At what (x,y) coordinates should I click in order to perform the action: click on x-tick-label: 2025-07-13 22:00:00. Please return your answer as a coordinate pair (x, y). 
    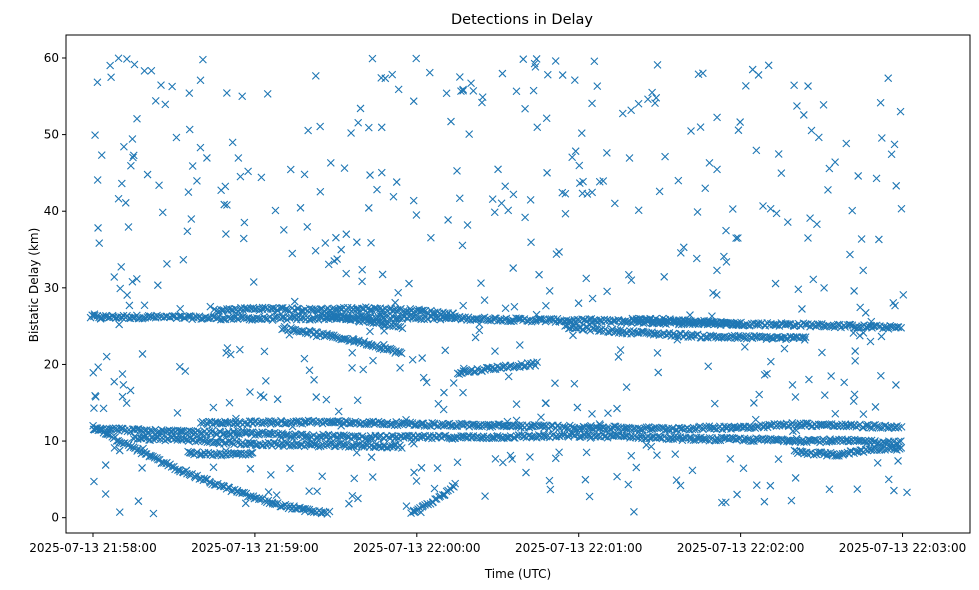
    Looking at the image, I should click on (416, 548).